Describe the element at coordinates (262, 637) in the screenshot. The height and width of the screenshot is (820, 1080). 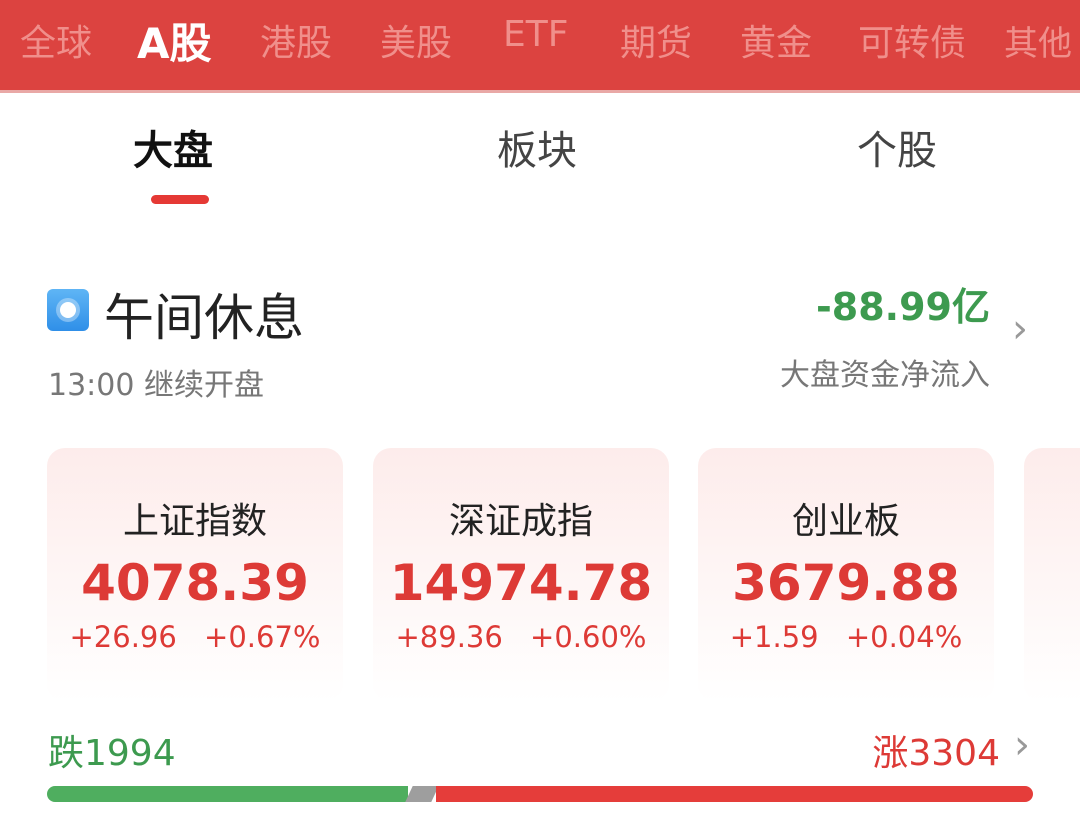
I see `index-pct: +0.67%` at that location.